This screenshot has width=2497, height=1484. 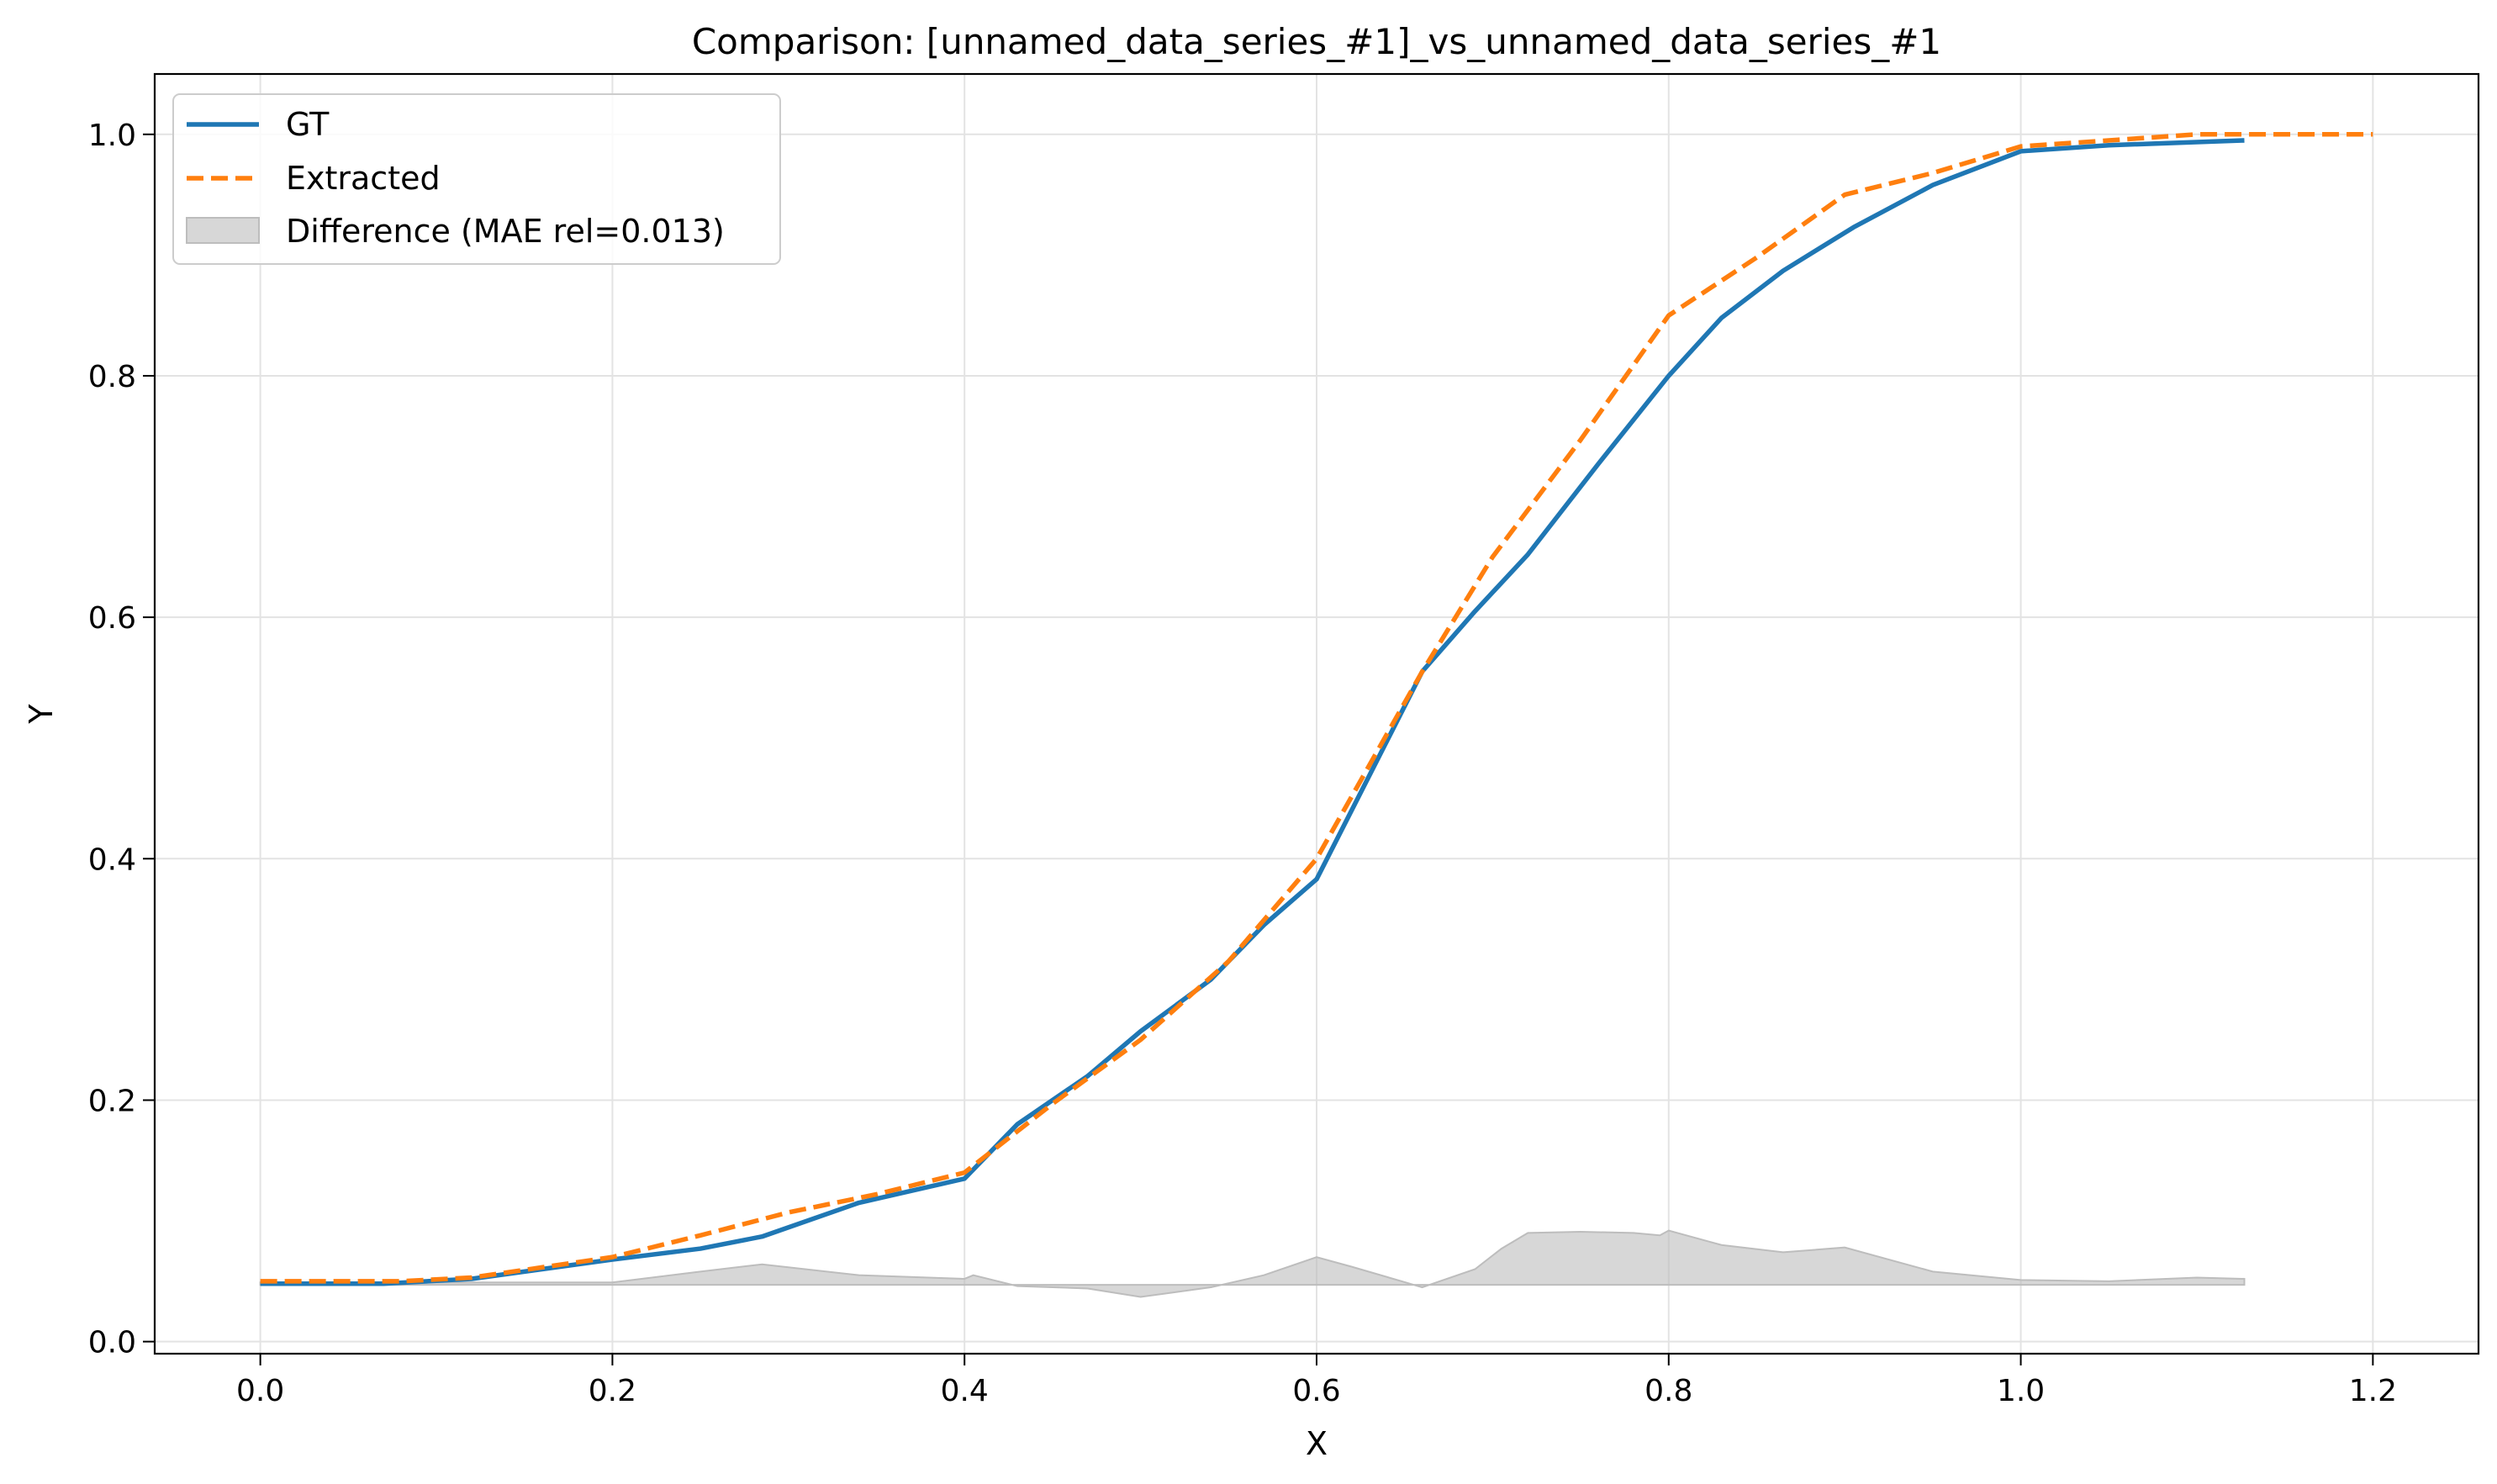 I want to click on y-tick-label: 0.0, so click(x=112, y=1343).